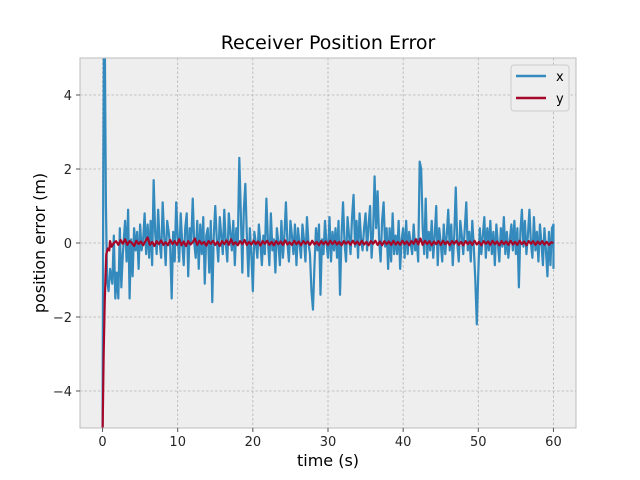 The height and width of the screenshot is (480, 640). I want to click on y-tick-label: 0, so click(68, 244).